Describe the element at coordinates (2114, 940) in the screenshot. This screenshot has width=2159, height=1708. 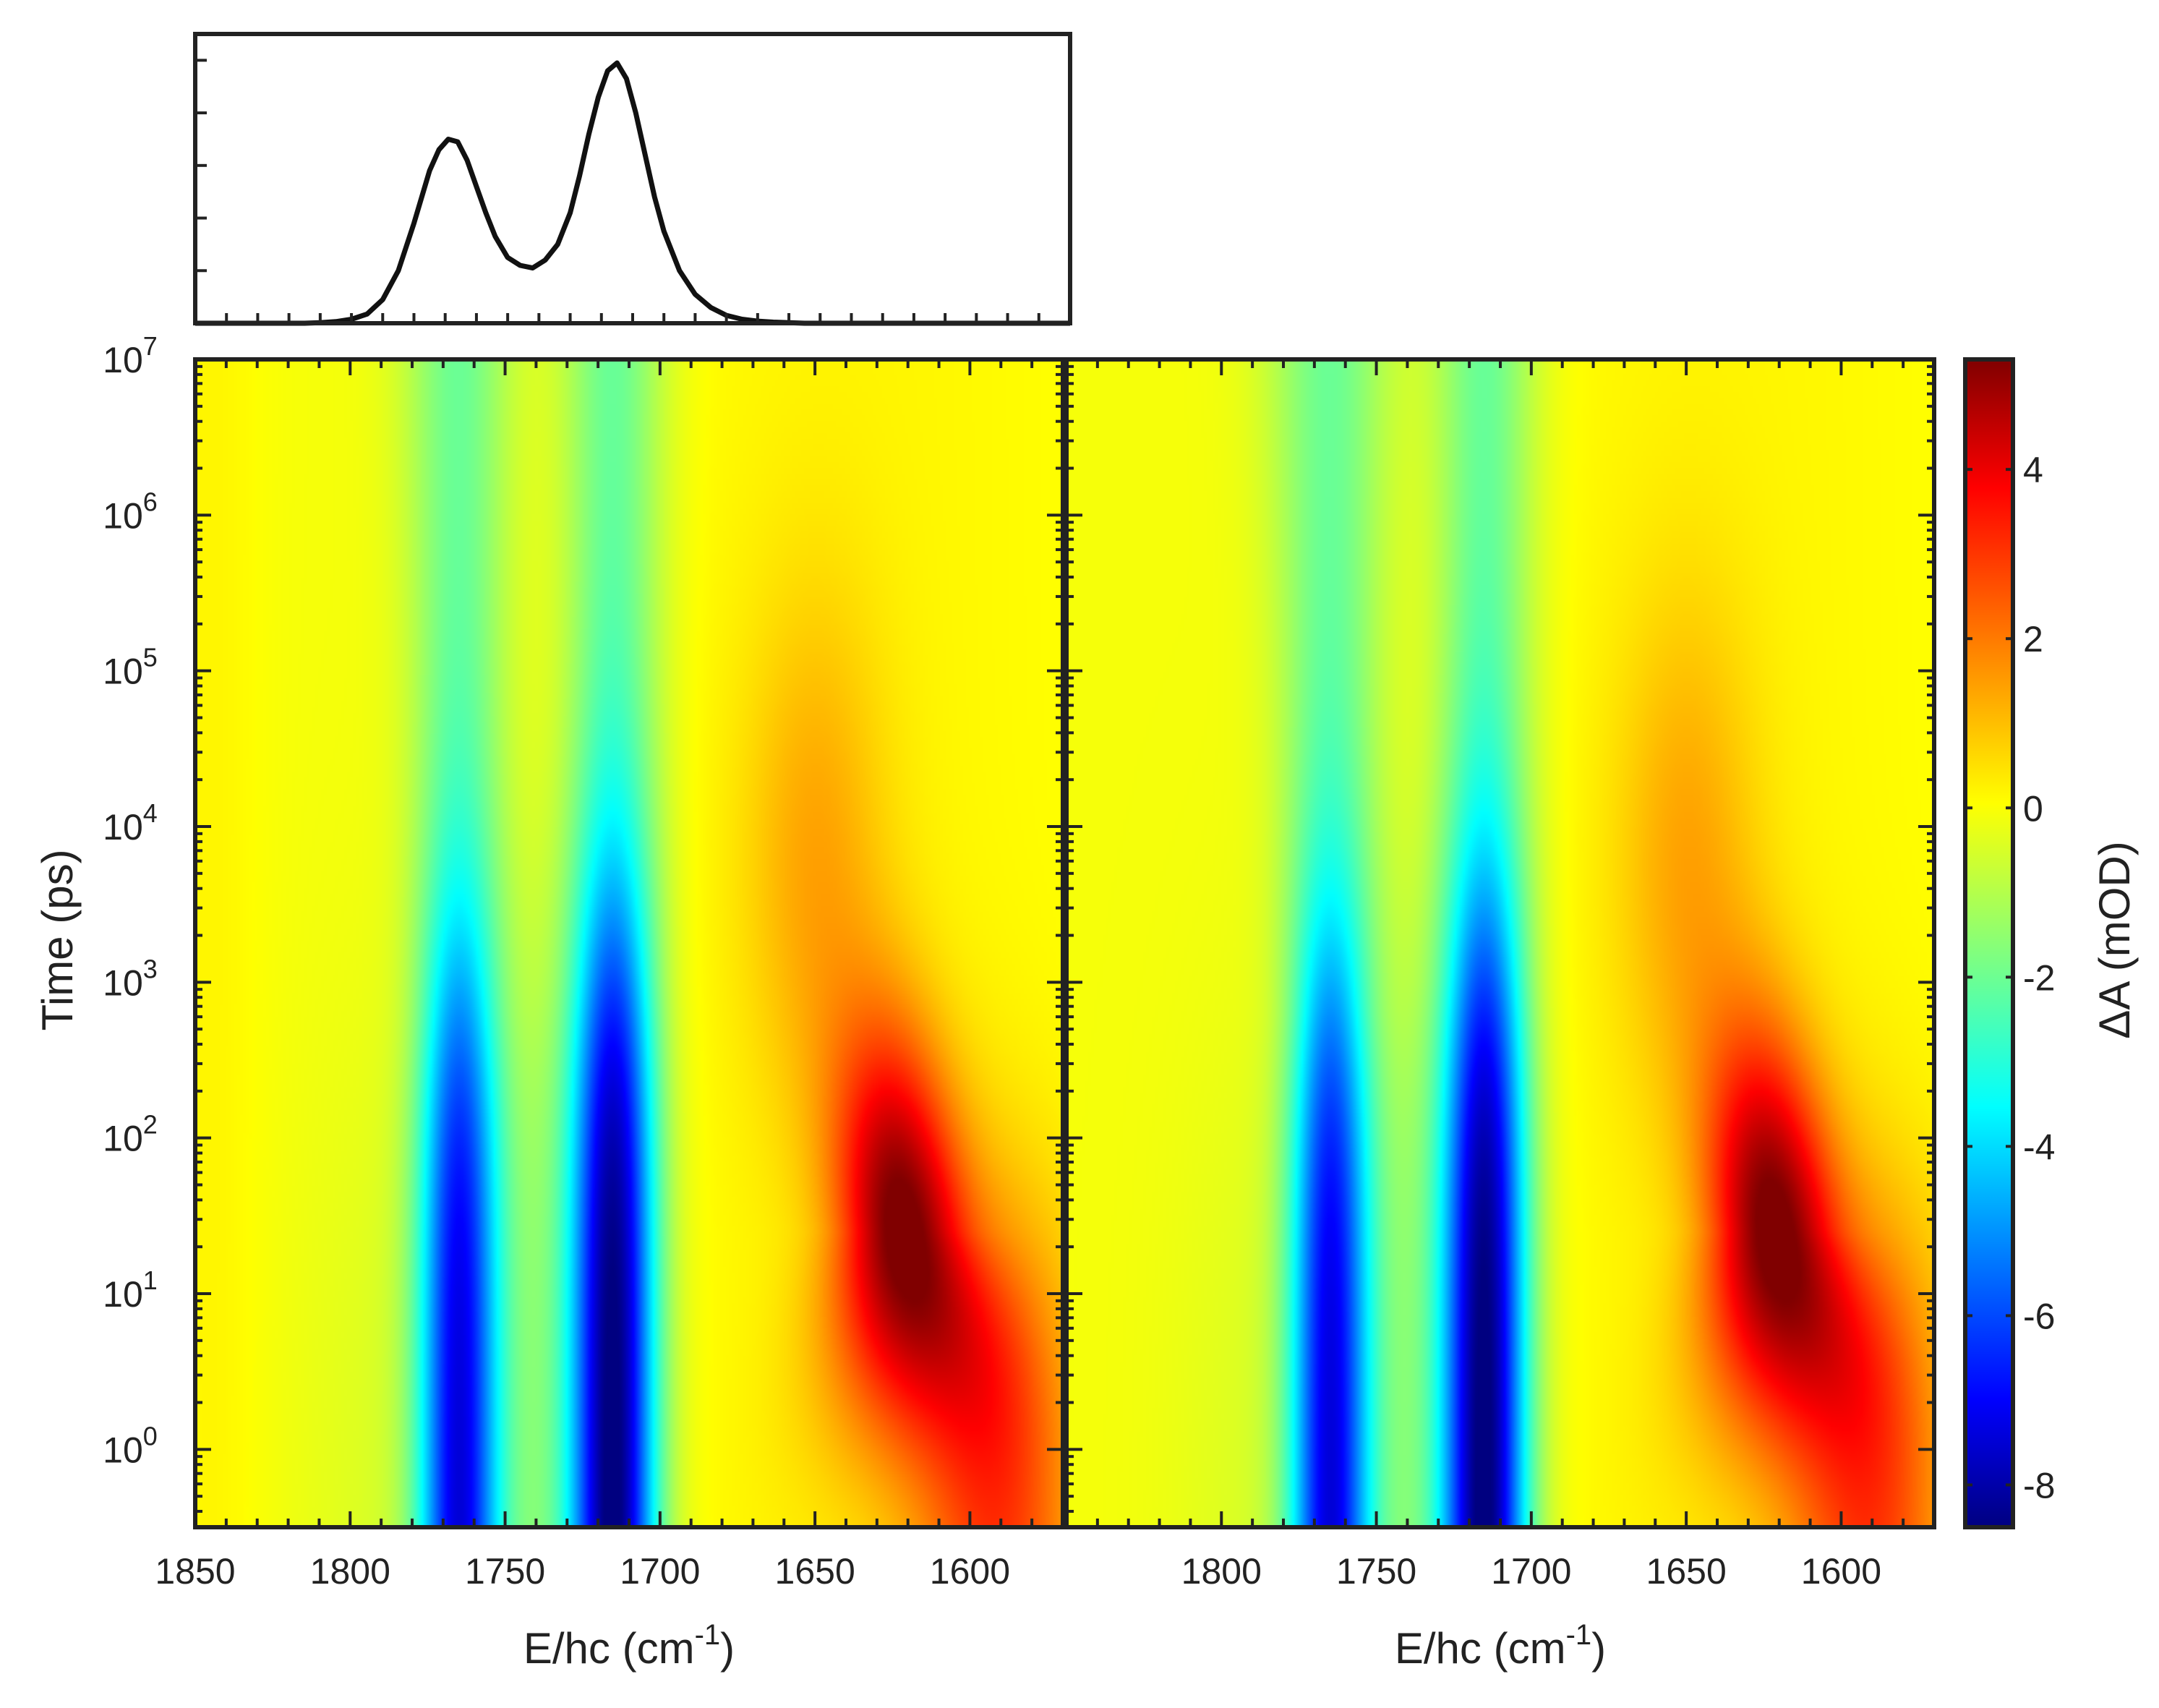
I see `colorbar-label: ΔA (mOD)` at that location.